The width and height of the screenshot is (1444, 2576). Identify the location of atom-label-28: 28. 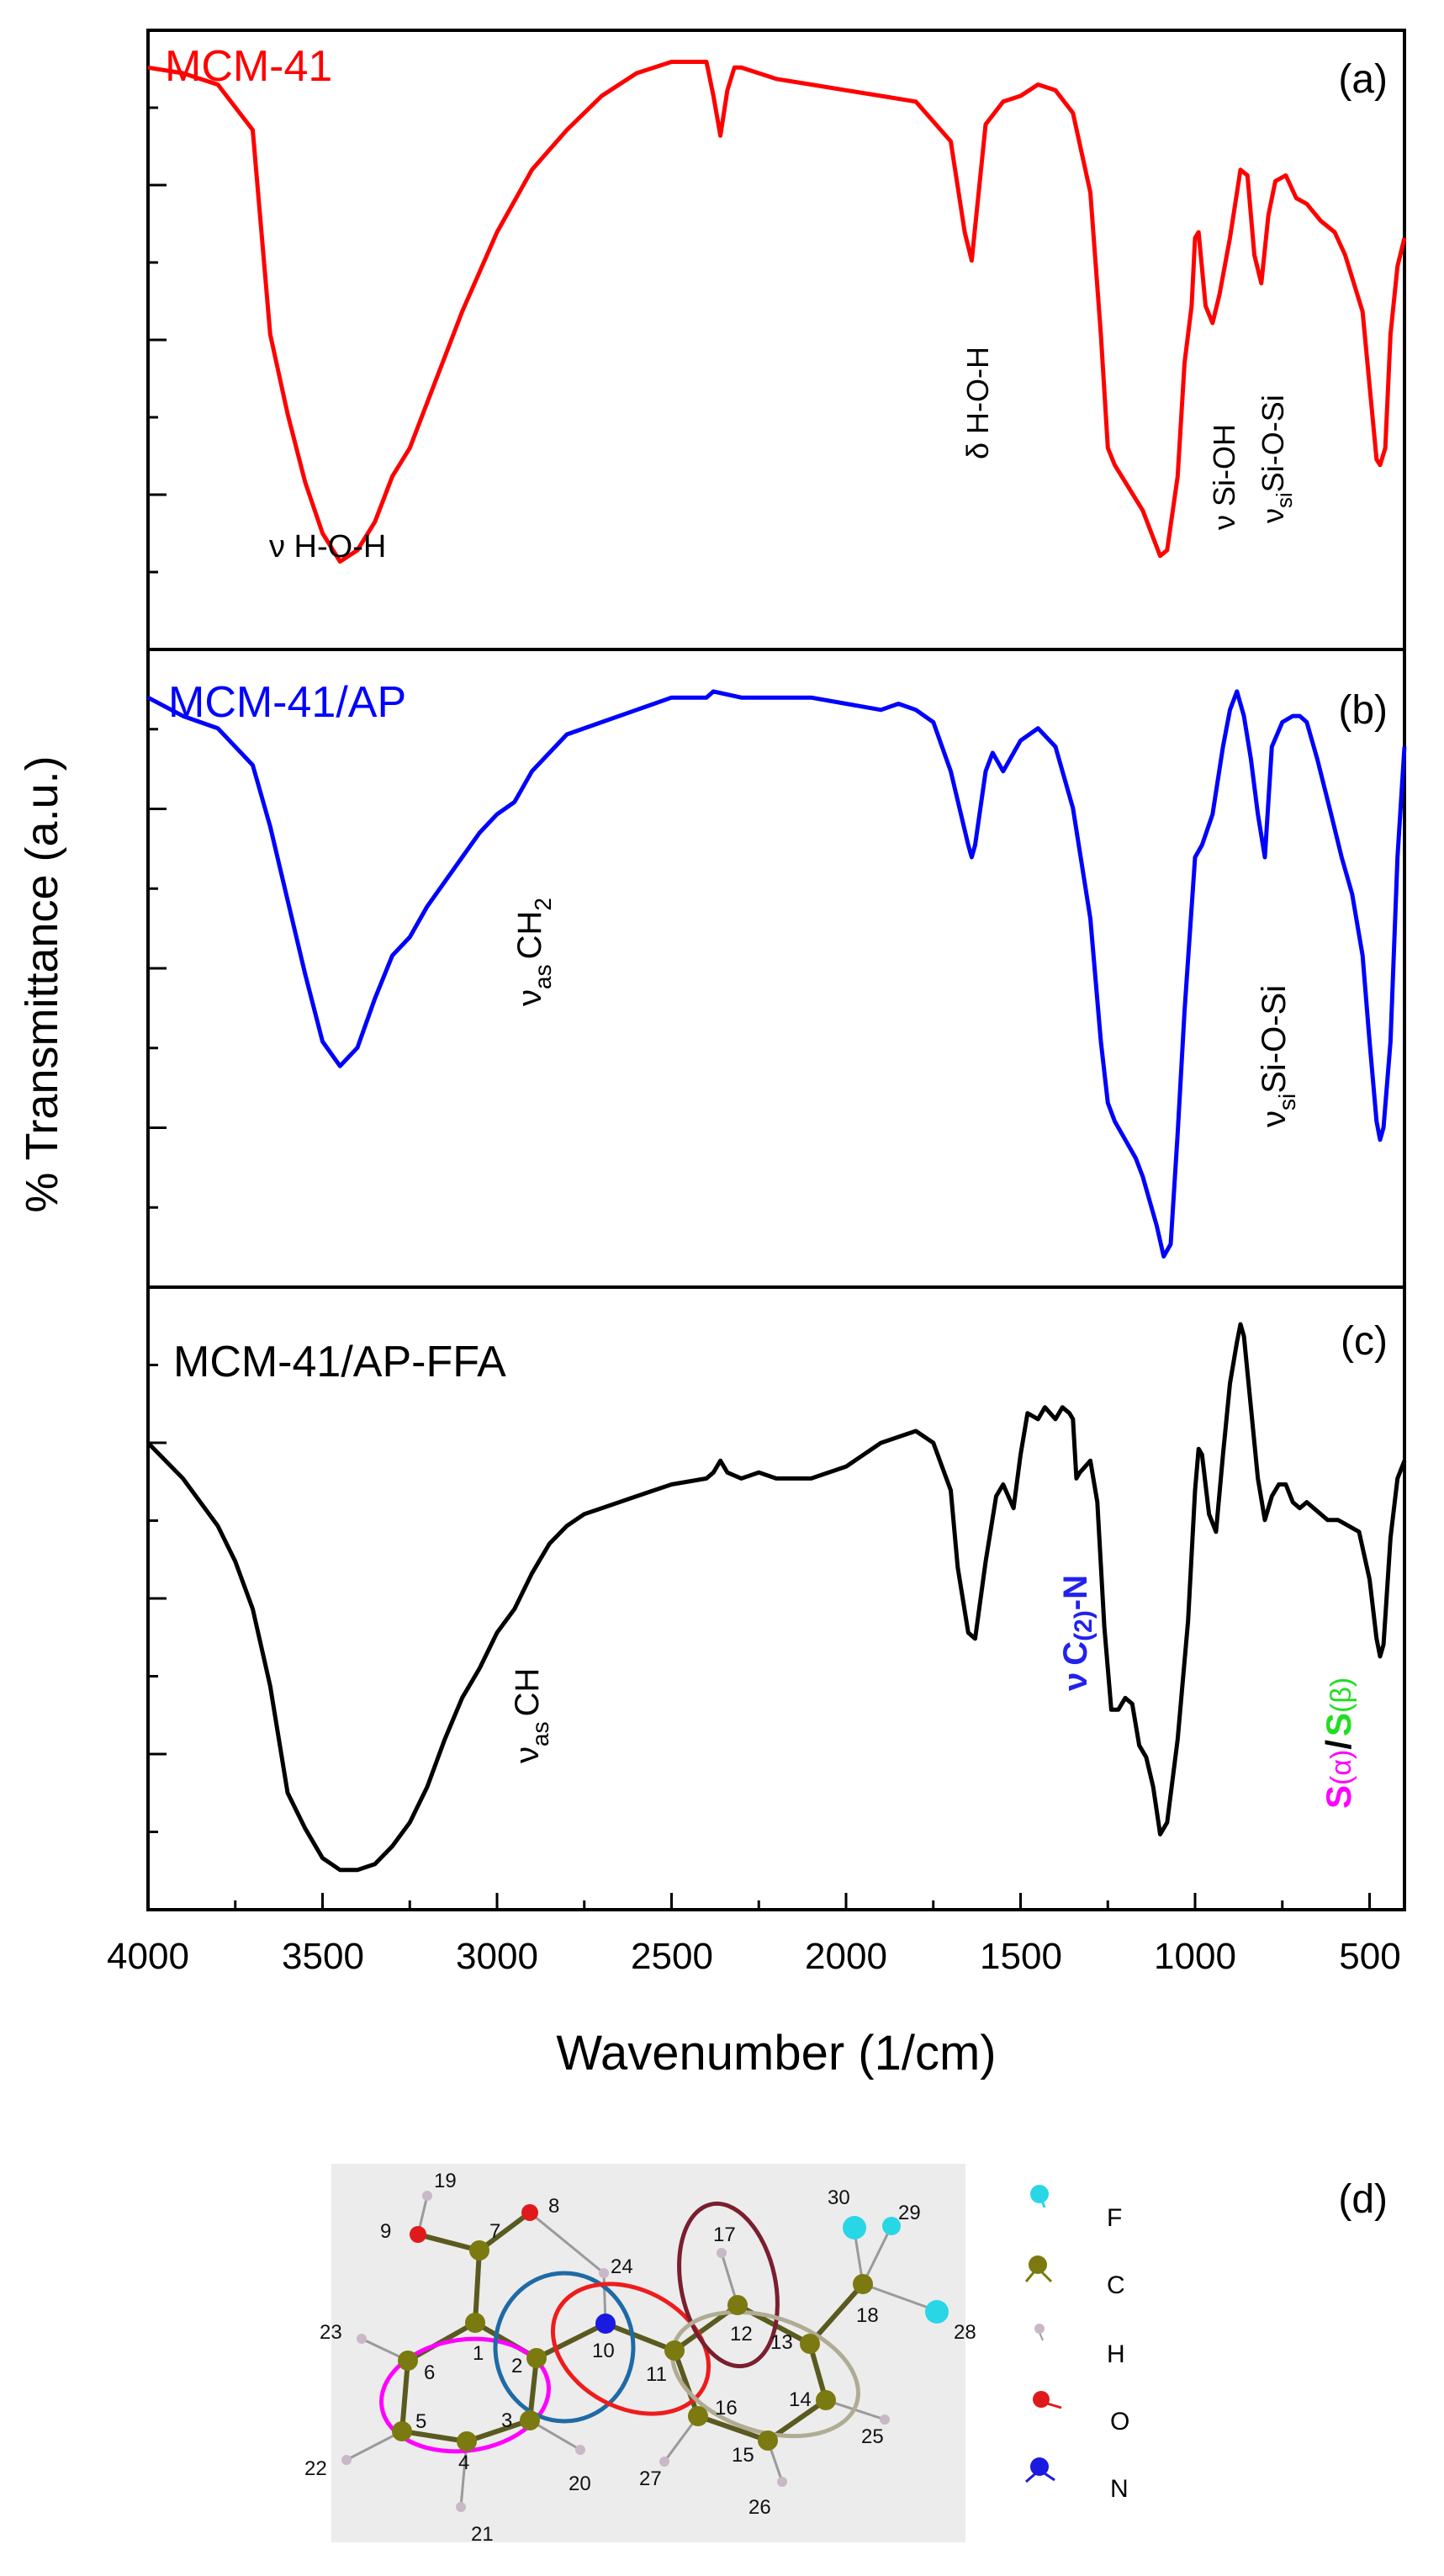
(965, 2332).